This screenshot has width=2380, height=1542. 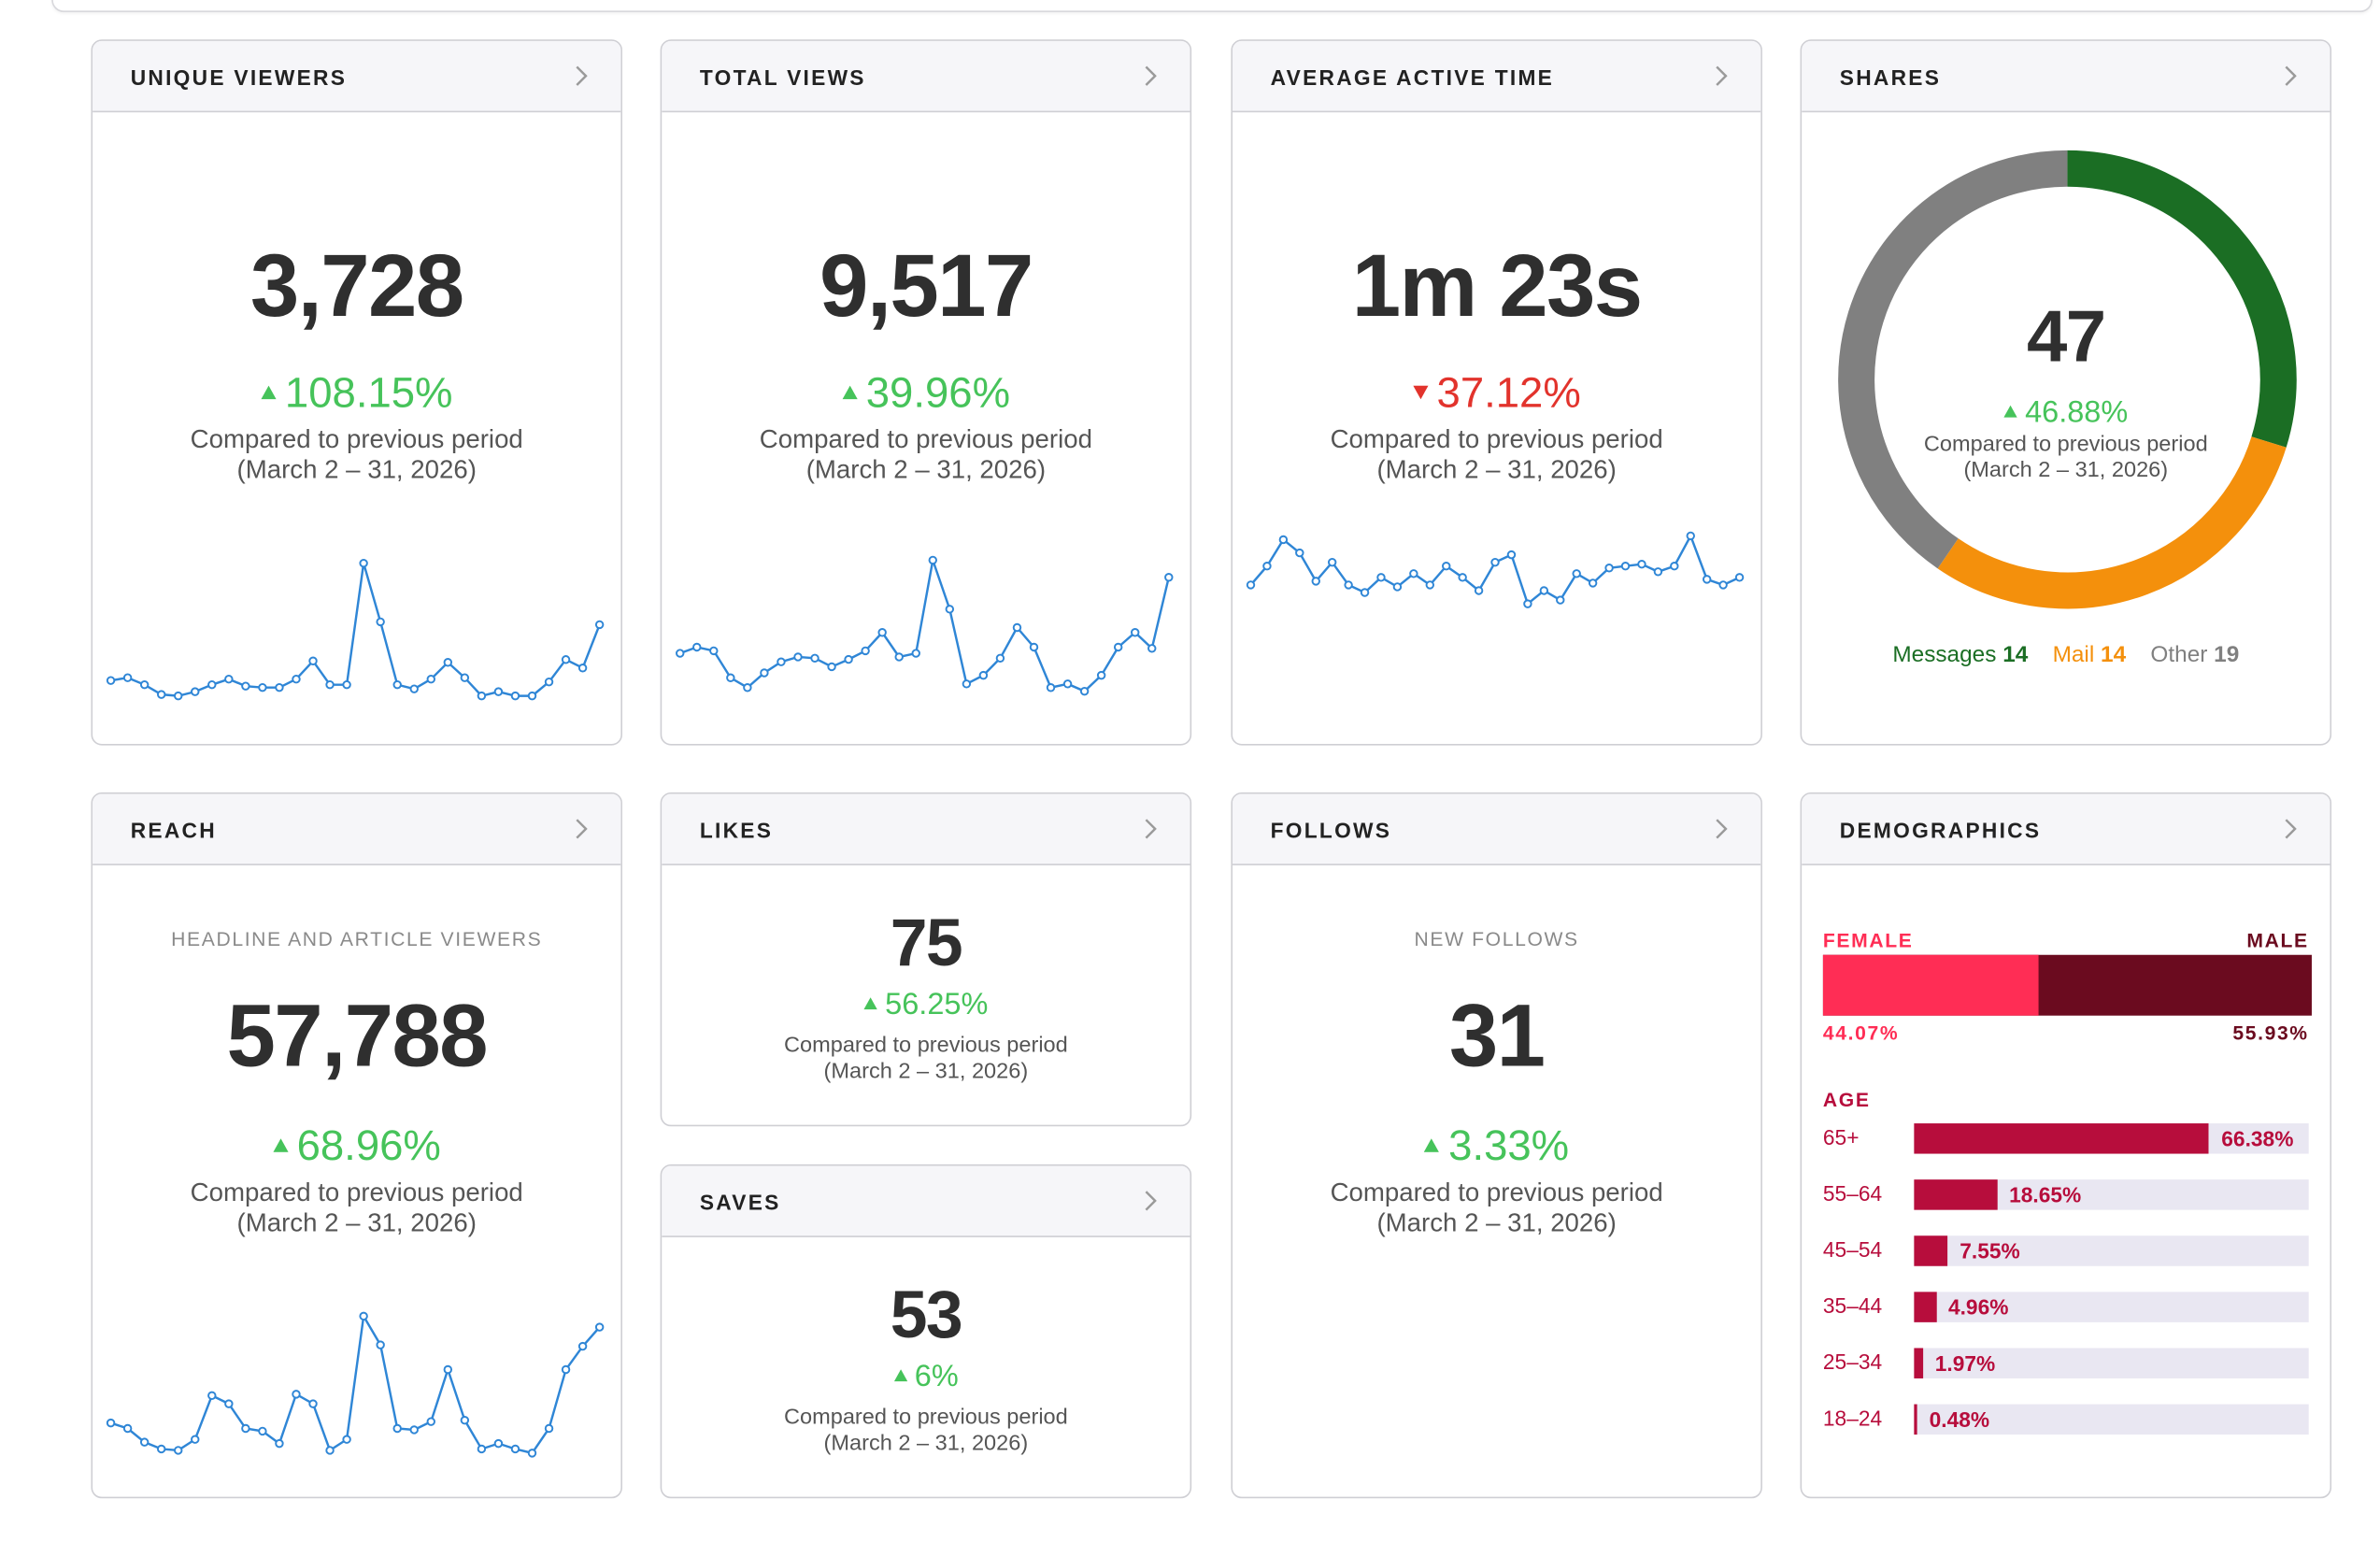 I want to click on age-percent: 66.38%, so click(x=2257, y=1138).